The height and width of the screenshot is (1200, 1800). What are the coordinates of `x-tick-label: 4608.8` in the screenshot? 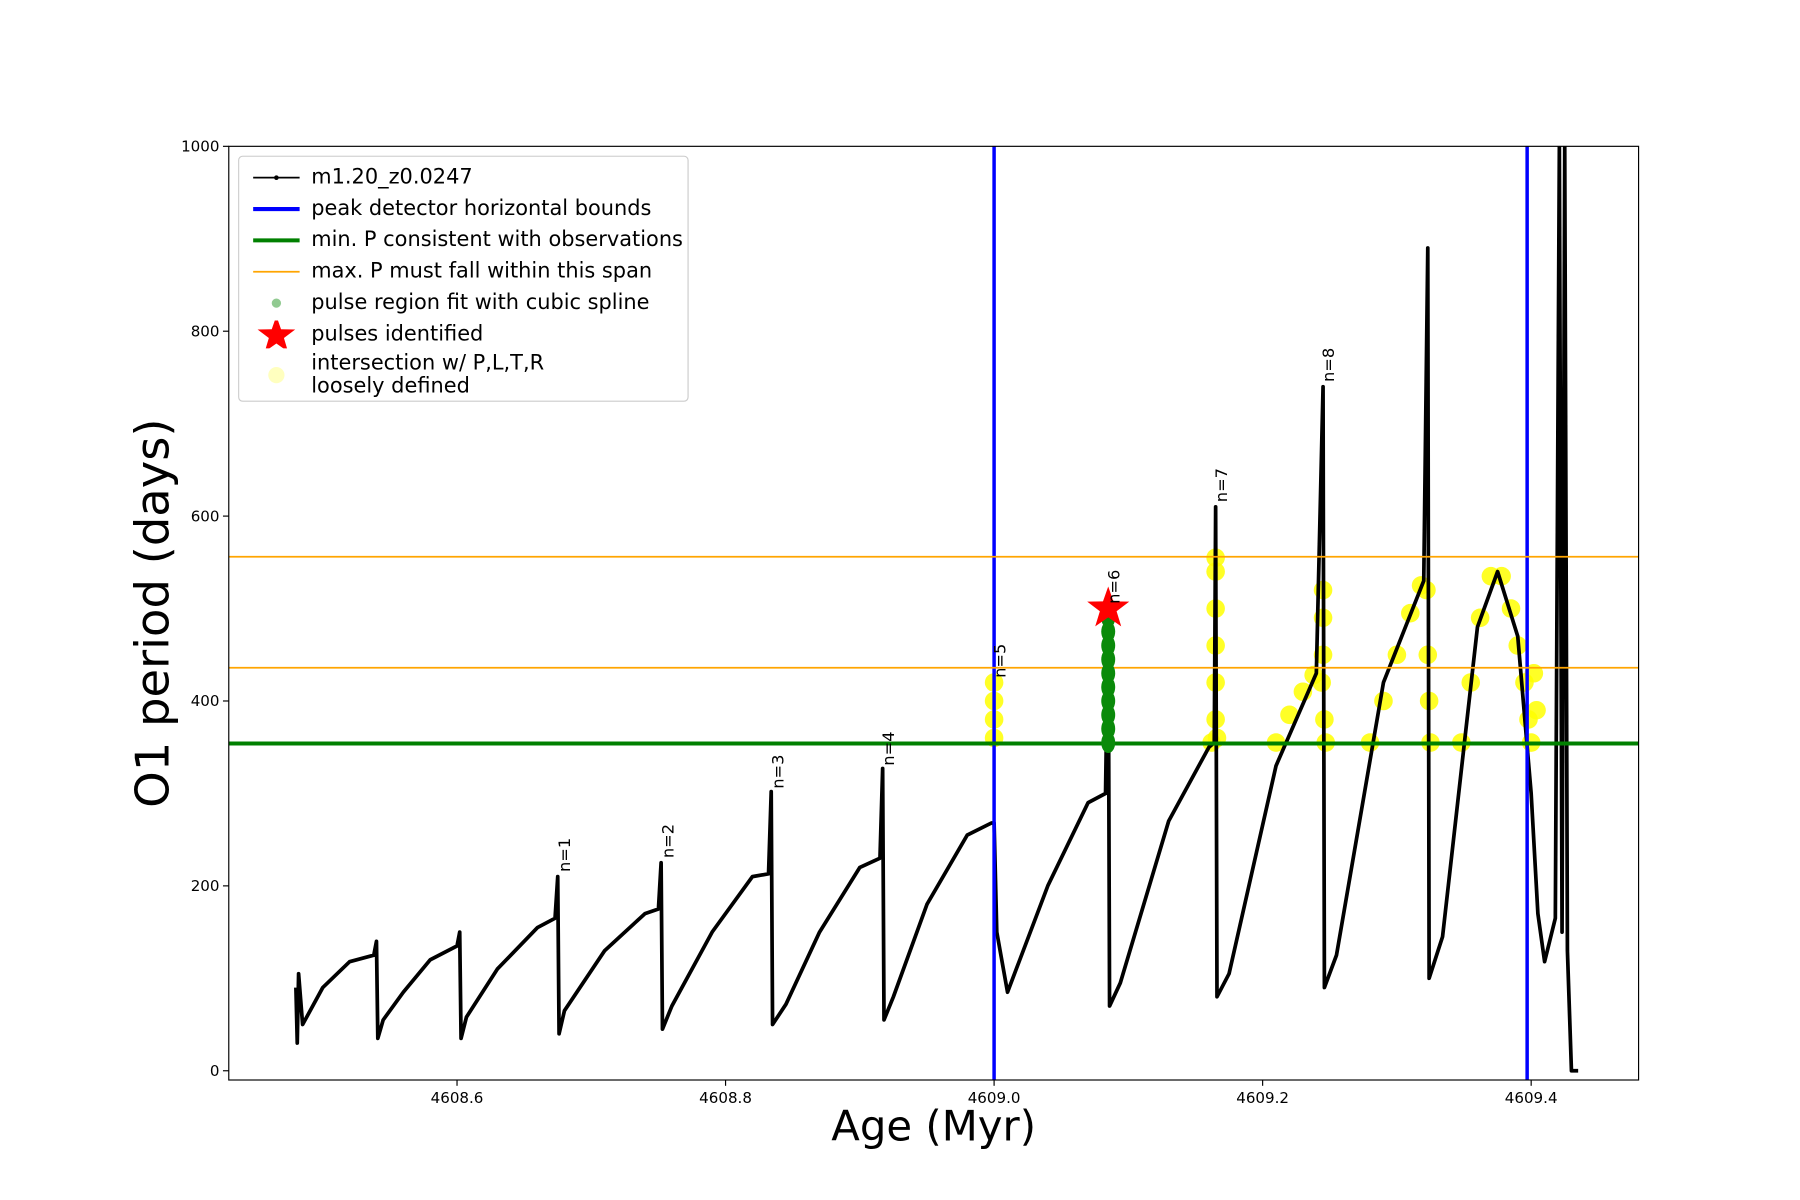 It's located at (725, 1098).